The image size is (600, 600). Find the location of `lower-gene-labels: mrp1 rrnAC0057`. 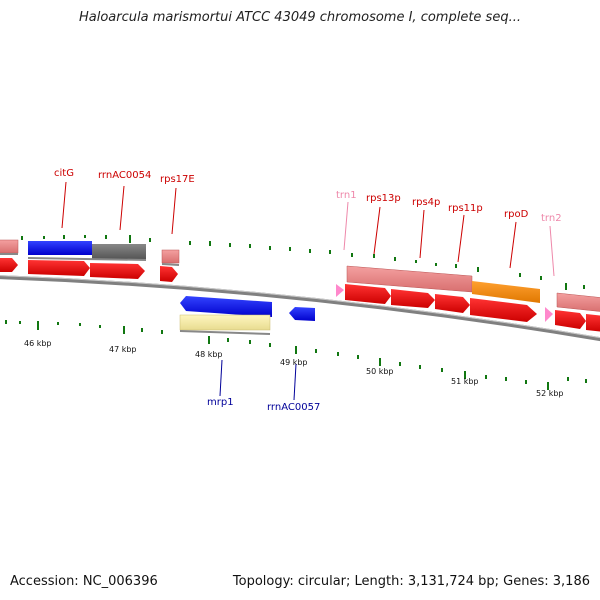

lower-gene-labels: mrp1 rrnAC0057 is located at coordinates (263, 405).